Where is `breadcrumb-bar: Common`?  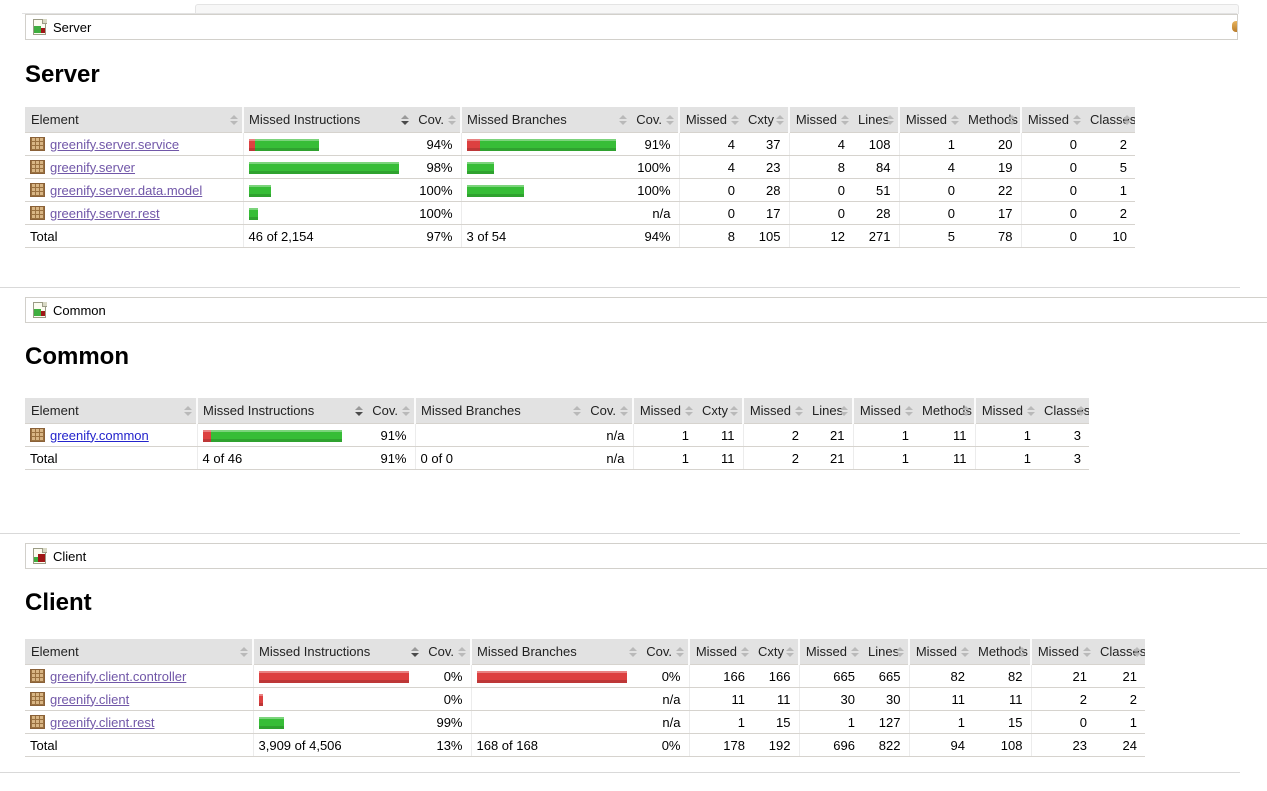 breadcrumb-bar: Common is located at coordinates (646, 310).